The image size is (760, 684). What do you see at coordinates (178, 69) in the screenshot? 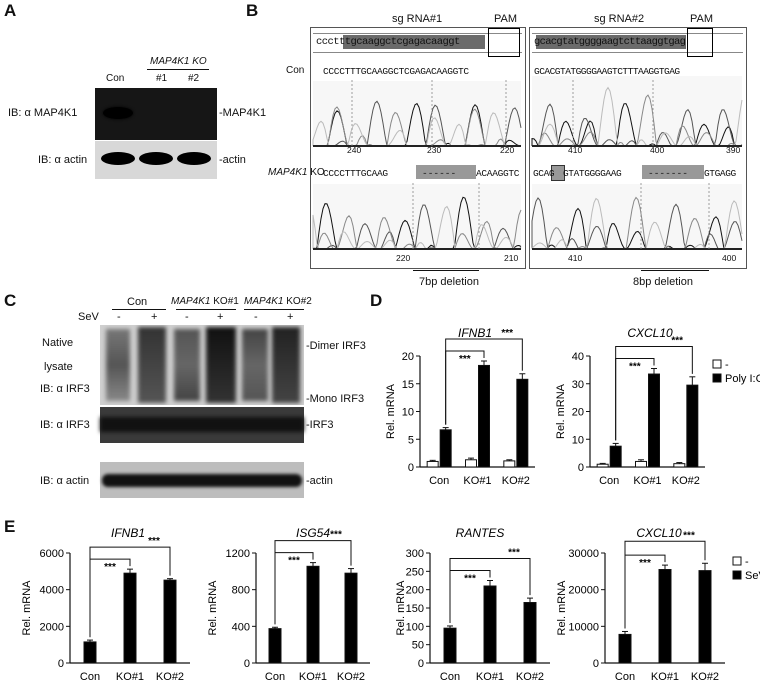
I see `ko-header-line` at bounding box center [178, 69].